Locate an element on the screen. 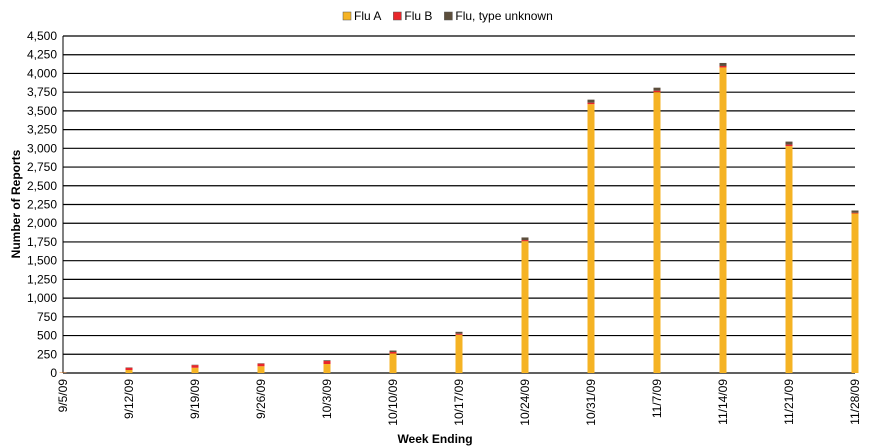 This screenshot has height=446, width=871. y-tick-label: 4,500 is located at coordinates (42, 36).